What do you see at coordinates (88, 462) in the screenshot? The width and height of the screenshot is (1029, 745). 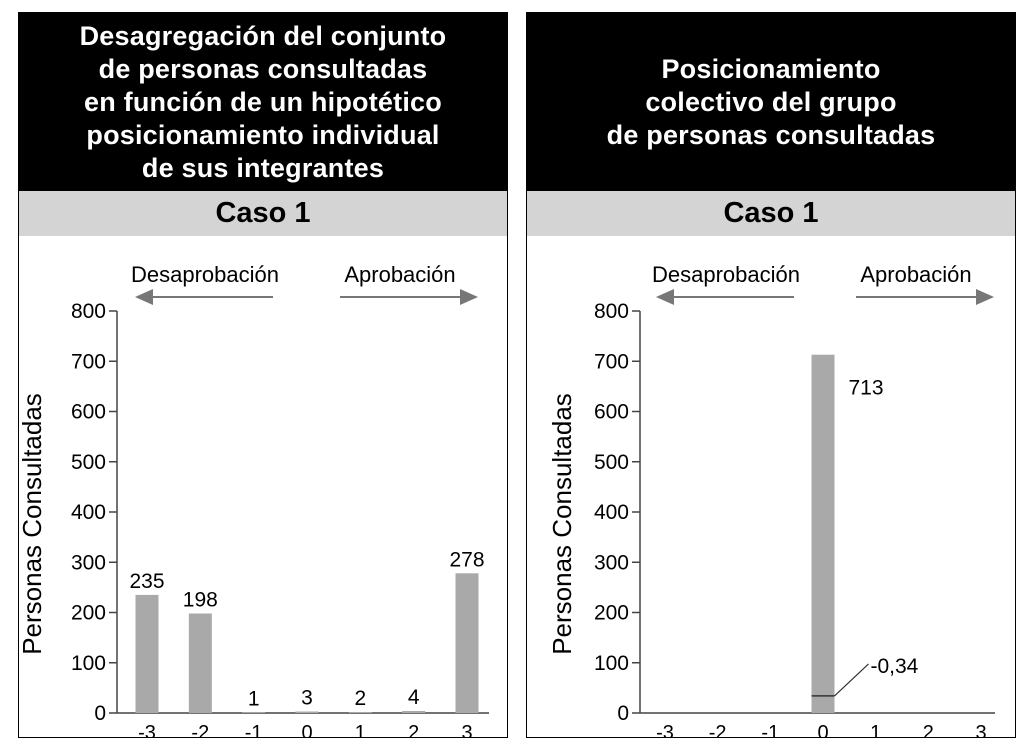 I see `left-y-tick-label: 500` at bounding box center [88, 462].